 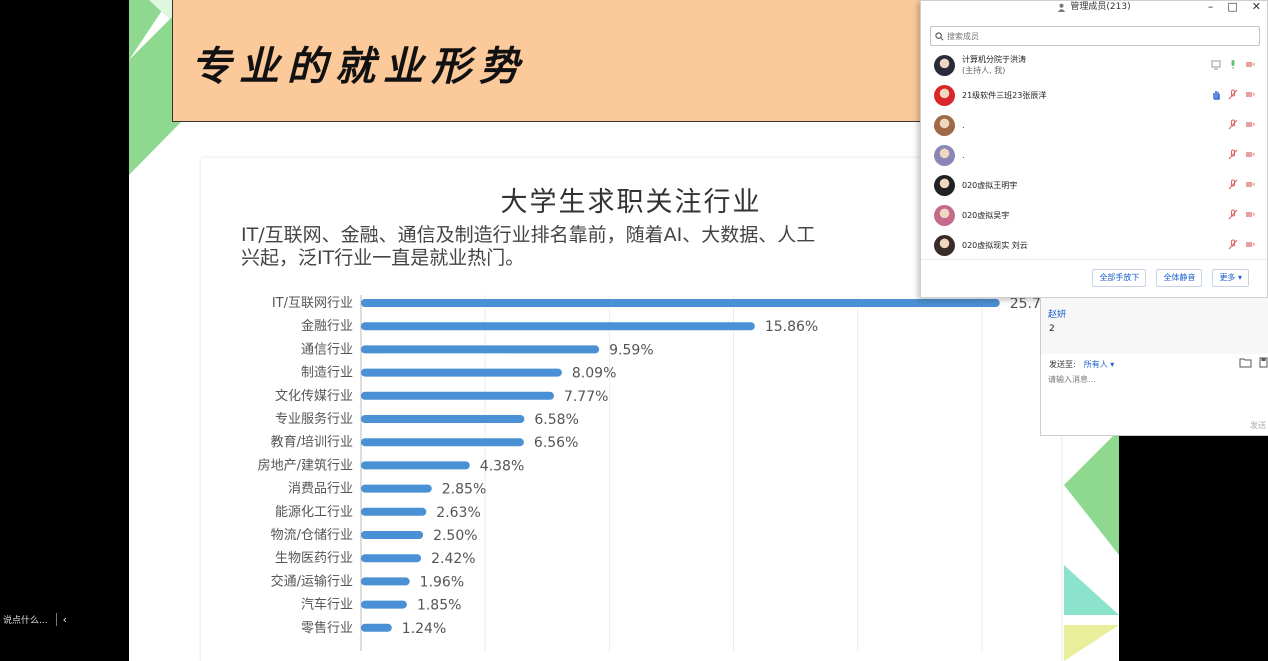 What do you see at coordinates (1246, 362) in the screenshot?
I see `folder-icon` at bounding box center [1246, 362].